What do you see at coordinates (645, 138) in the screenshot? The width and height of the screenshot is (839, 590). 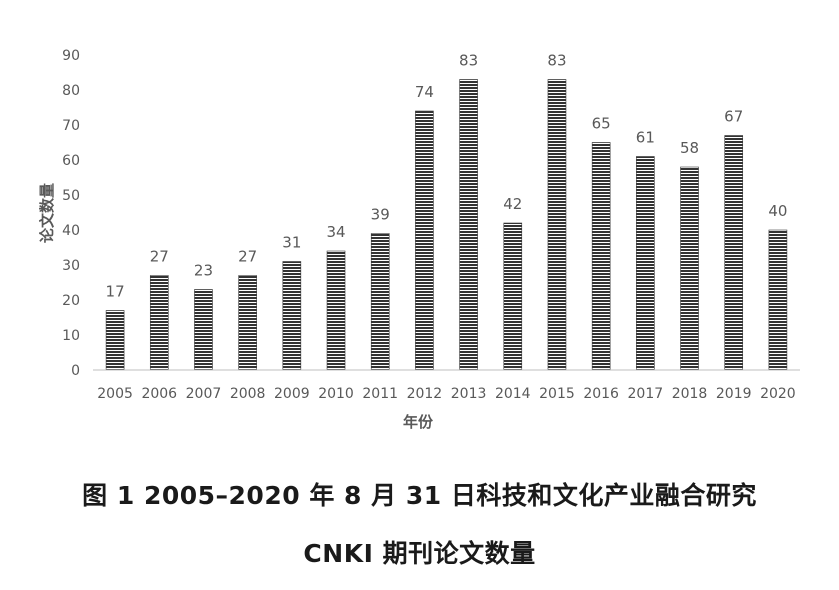 I see `data-label-2017: 61` at bounding box center [645, 138].